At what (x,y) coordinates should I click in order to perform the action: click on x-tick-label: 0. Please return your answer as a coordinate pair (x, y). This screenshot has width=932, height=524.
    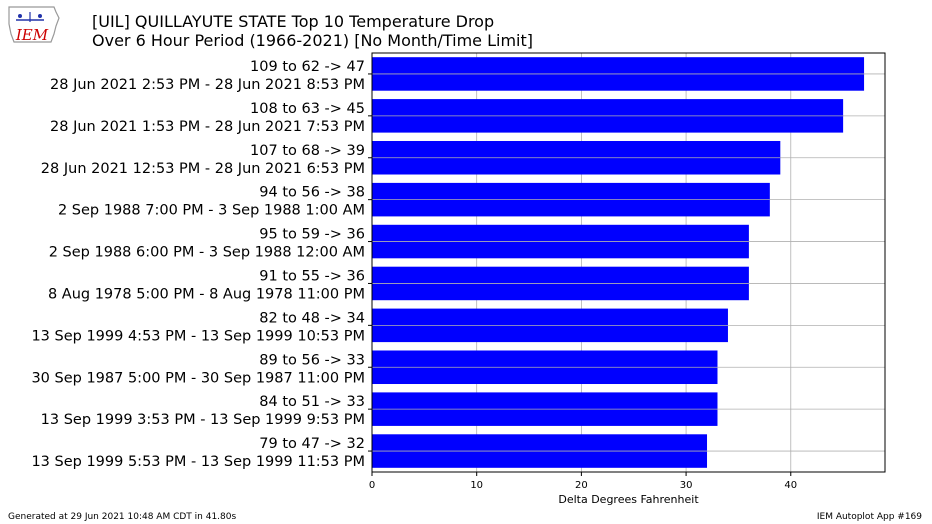
    Looking at the image, I should click on (372, 485).